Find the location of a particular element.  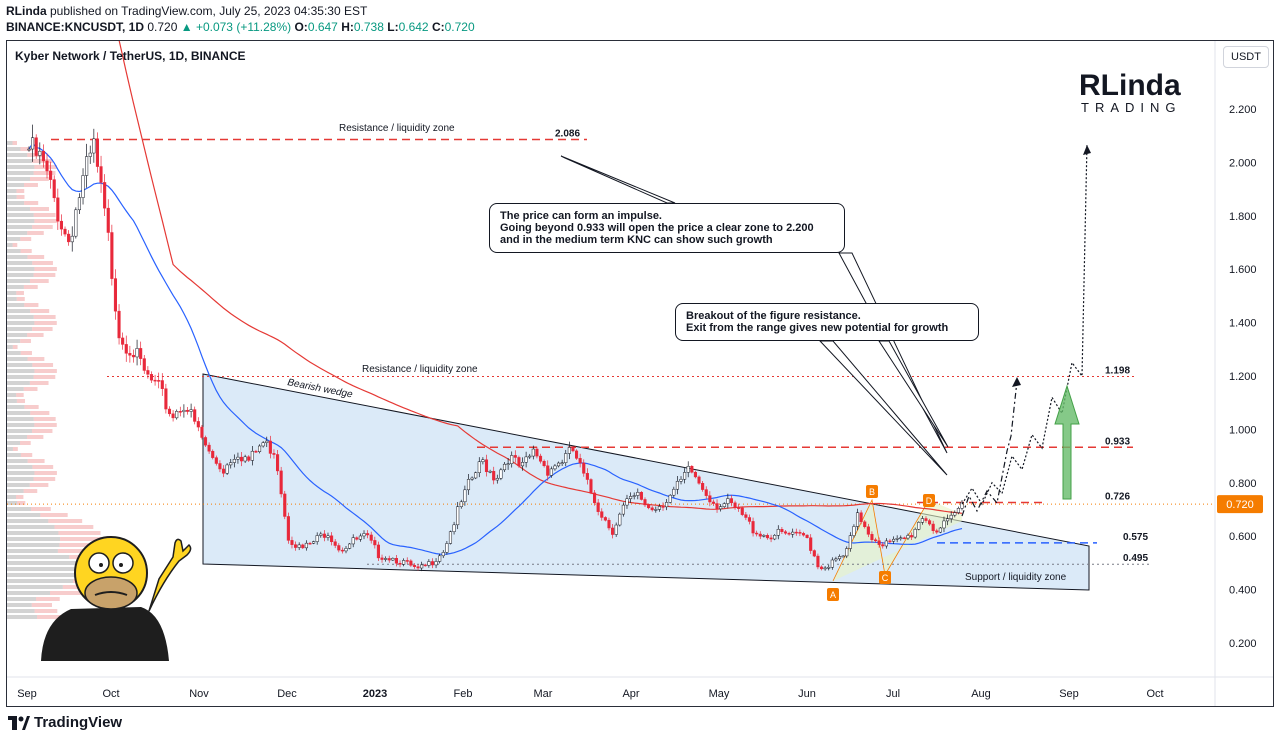

author-name: RLinda is located at coordinates (26, 11).